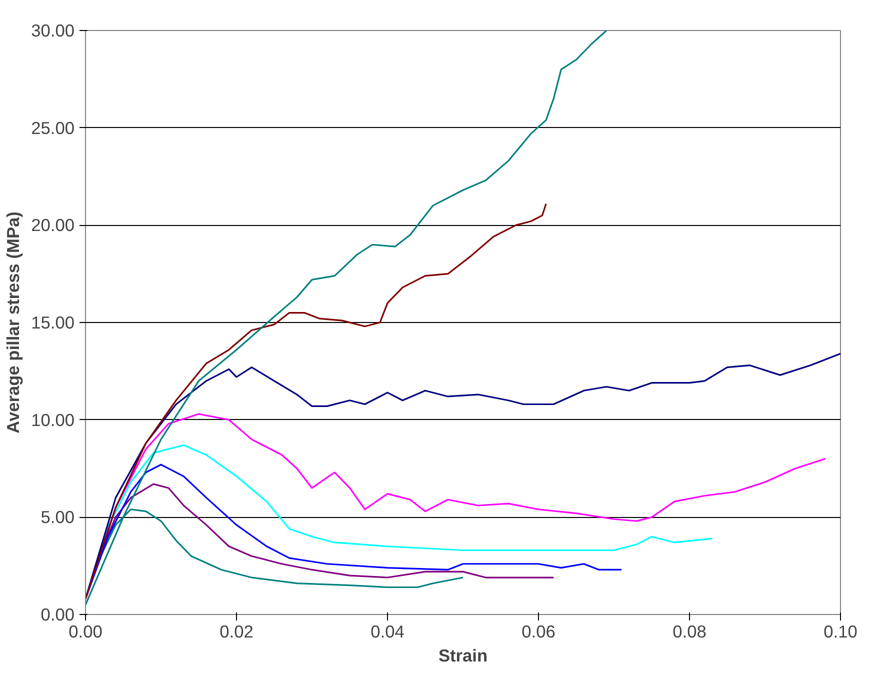 This screenshot has width=875, height=673. Describe the element at coordinates (539, 632) in the screenshot. I see `x-tick-label: 0.06` at that location.